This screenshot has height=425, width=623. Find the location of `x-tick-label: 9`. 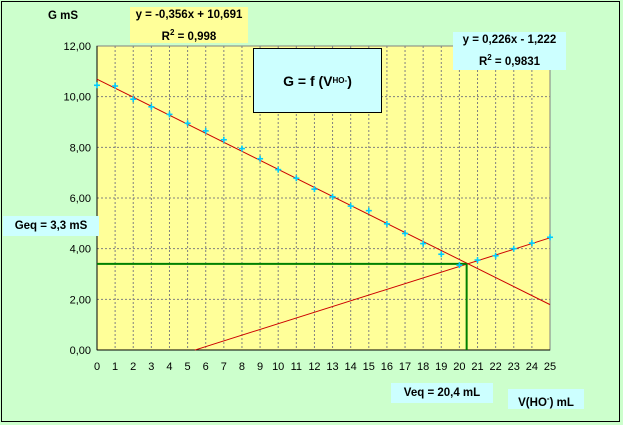

x-tick-label: 9 is located at coordinates (260, 367).